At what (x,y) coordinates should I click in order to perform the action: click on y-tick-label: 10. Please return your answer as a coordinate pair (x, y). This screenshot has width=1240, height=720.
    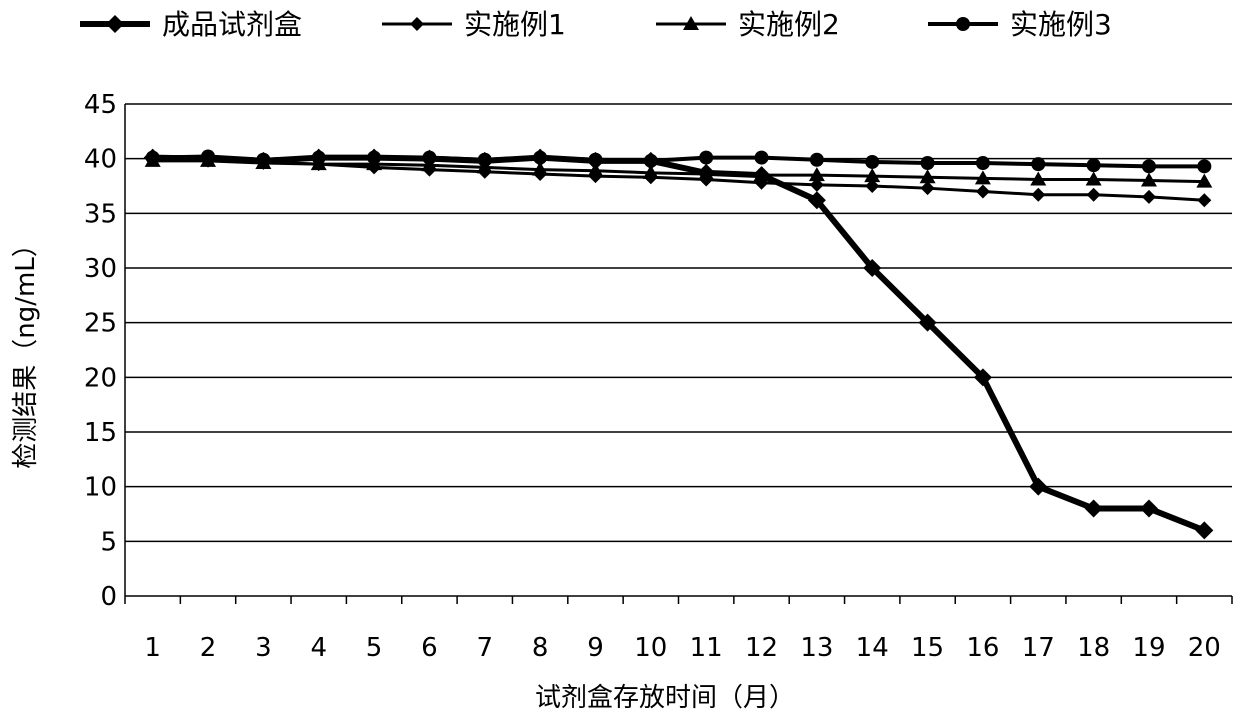
    Looking at the image, I should click on (100, 488).